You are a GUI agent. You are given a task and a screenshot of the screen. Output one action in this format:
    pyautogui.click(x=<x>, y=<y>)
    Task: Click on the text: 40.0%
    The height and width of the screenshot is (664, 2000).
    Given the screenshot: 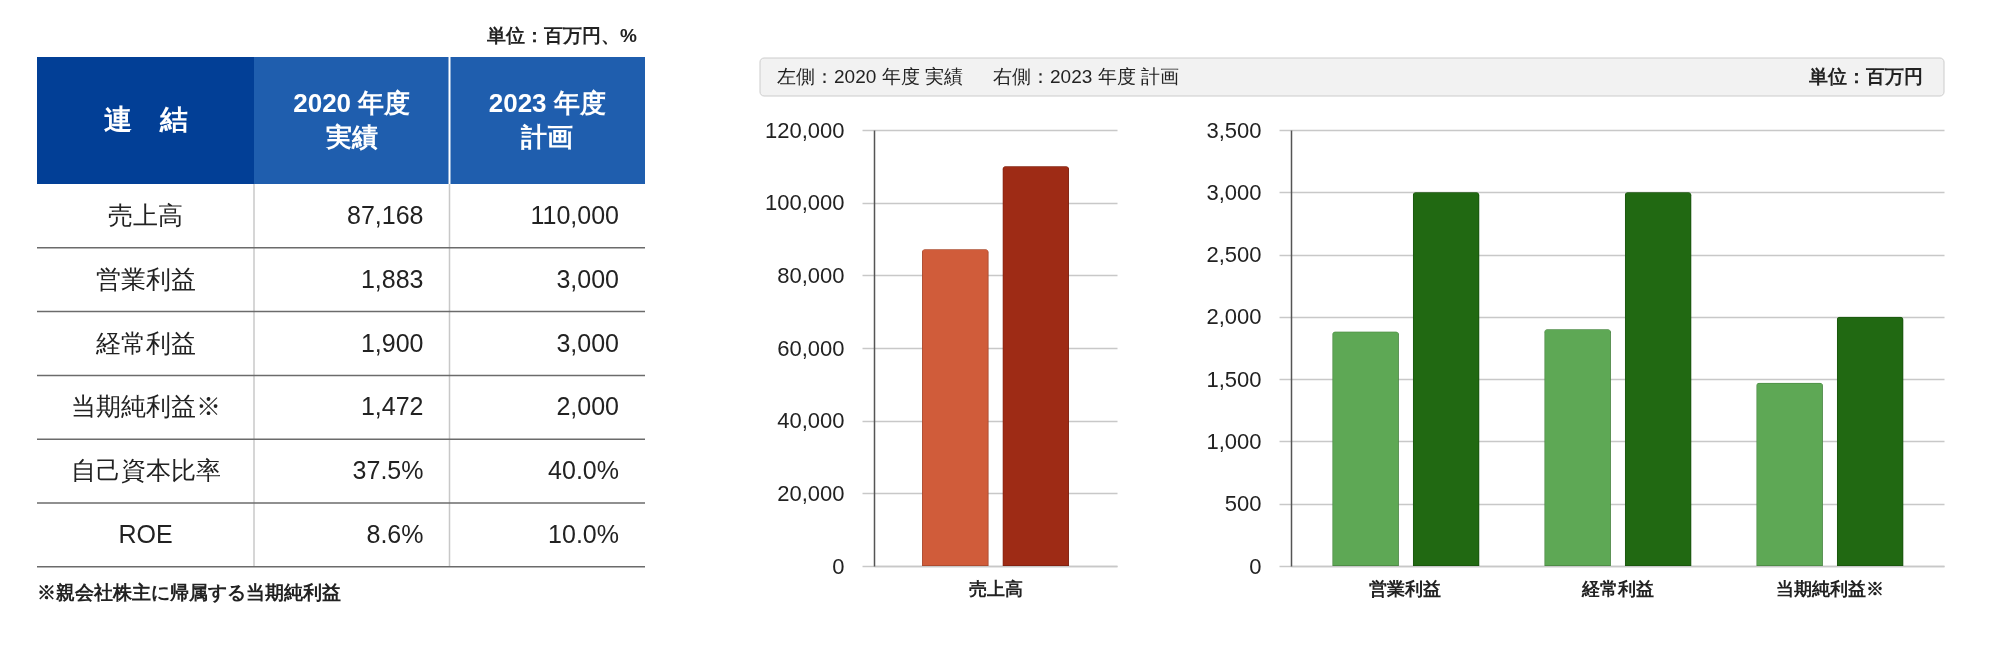 What is the action you would take?
    pyautogui.click(x=583, y=470)
    